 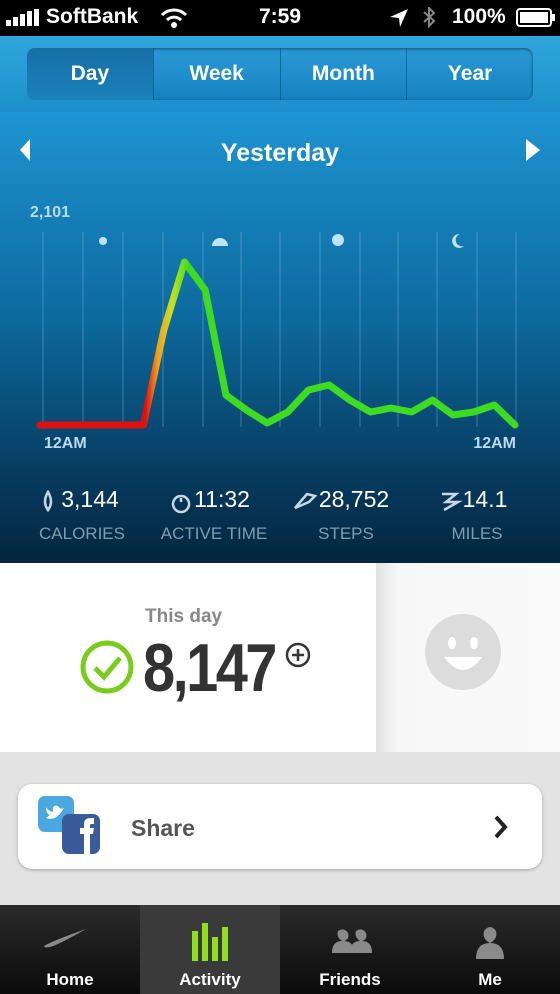 I want to click on wifi-icon, so click(x=174, y=18).